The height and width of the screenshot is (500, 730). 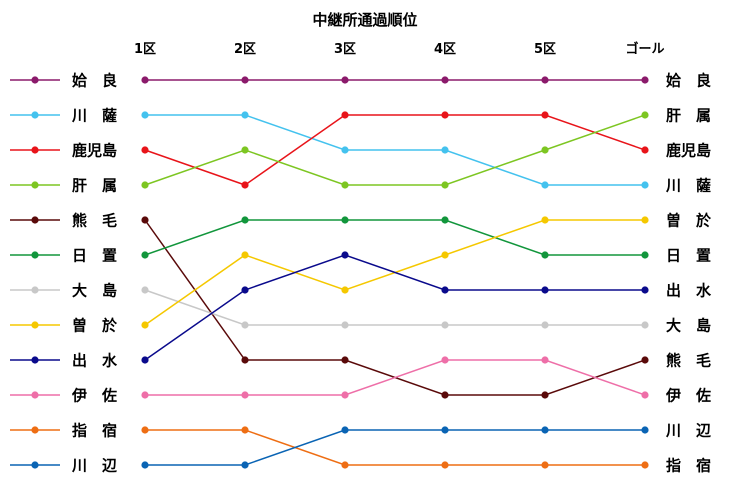 What do you see at coordinates (94, 186) in the screenshot?
I see `legend-label: 肝 属` at bounding box center [94, 186].